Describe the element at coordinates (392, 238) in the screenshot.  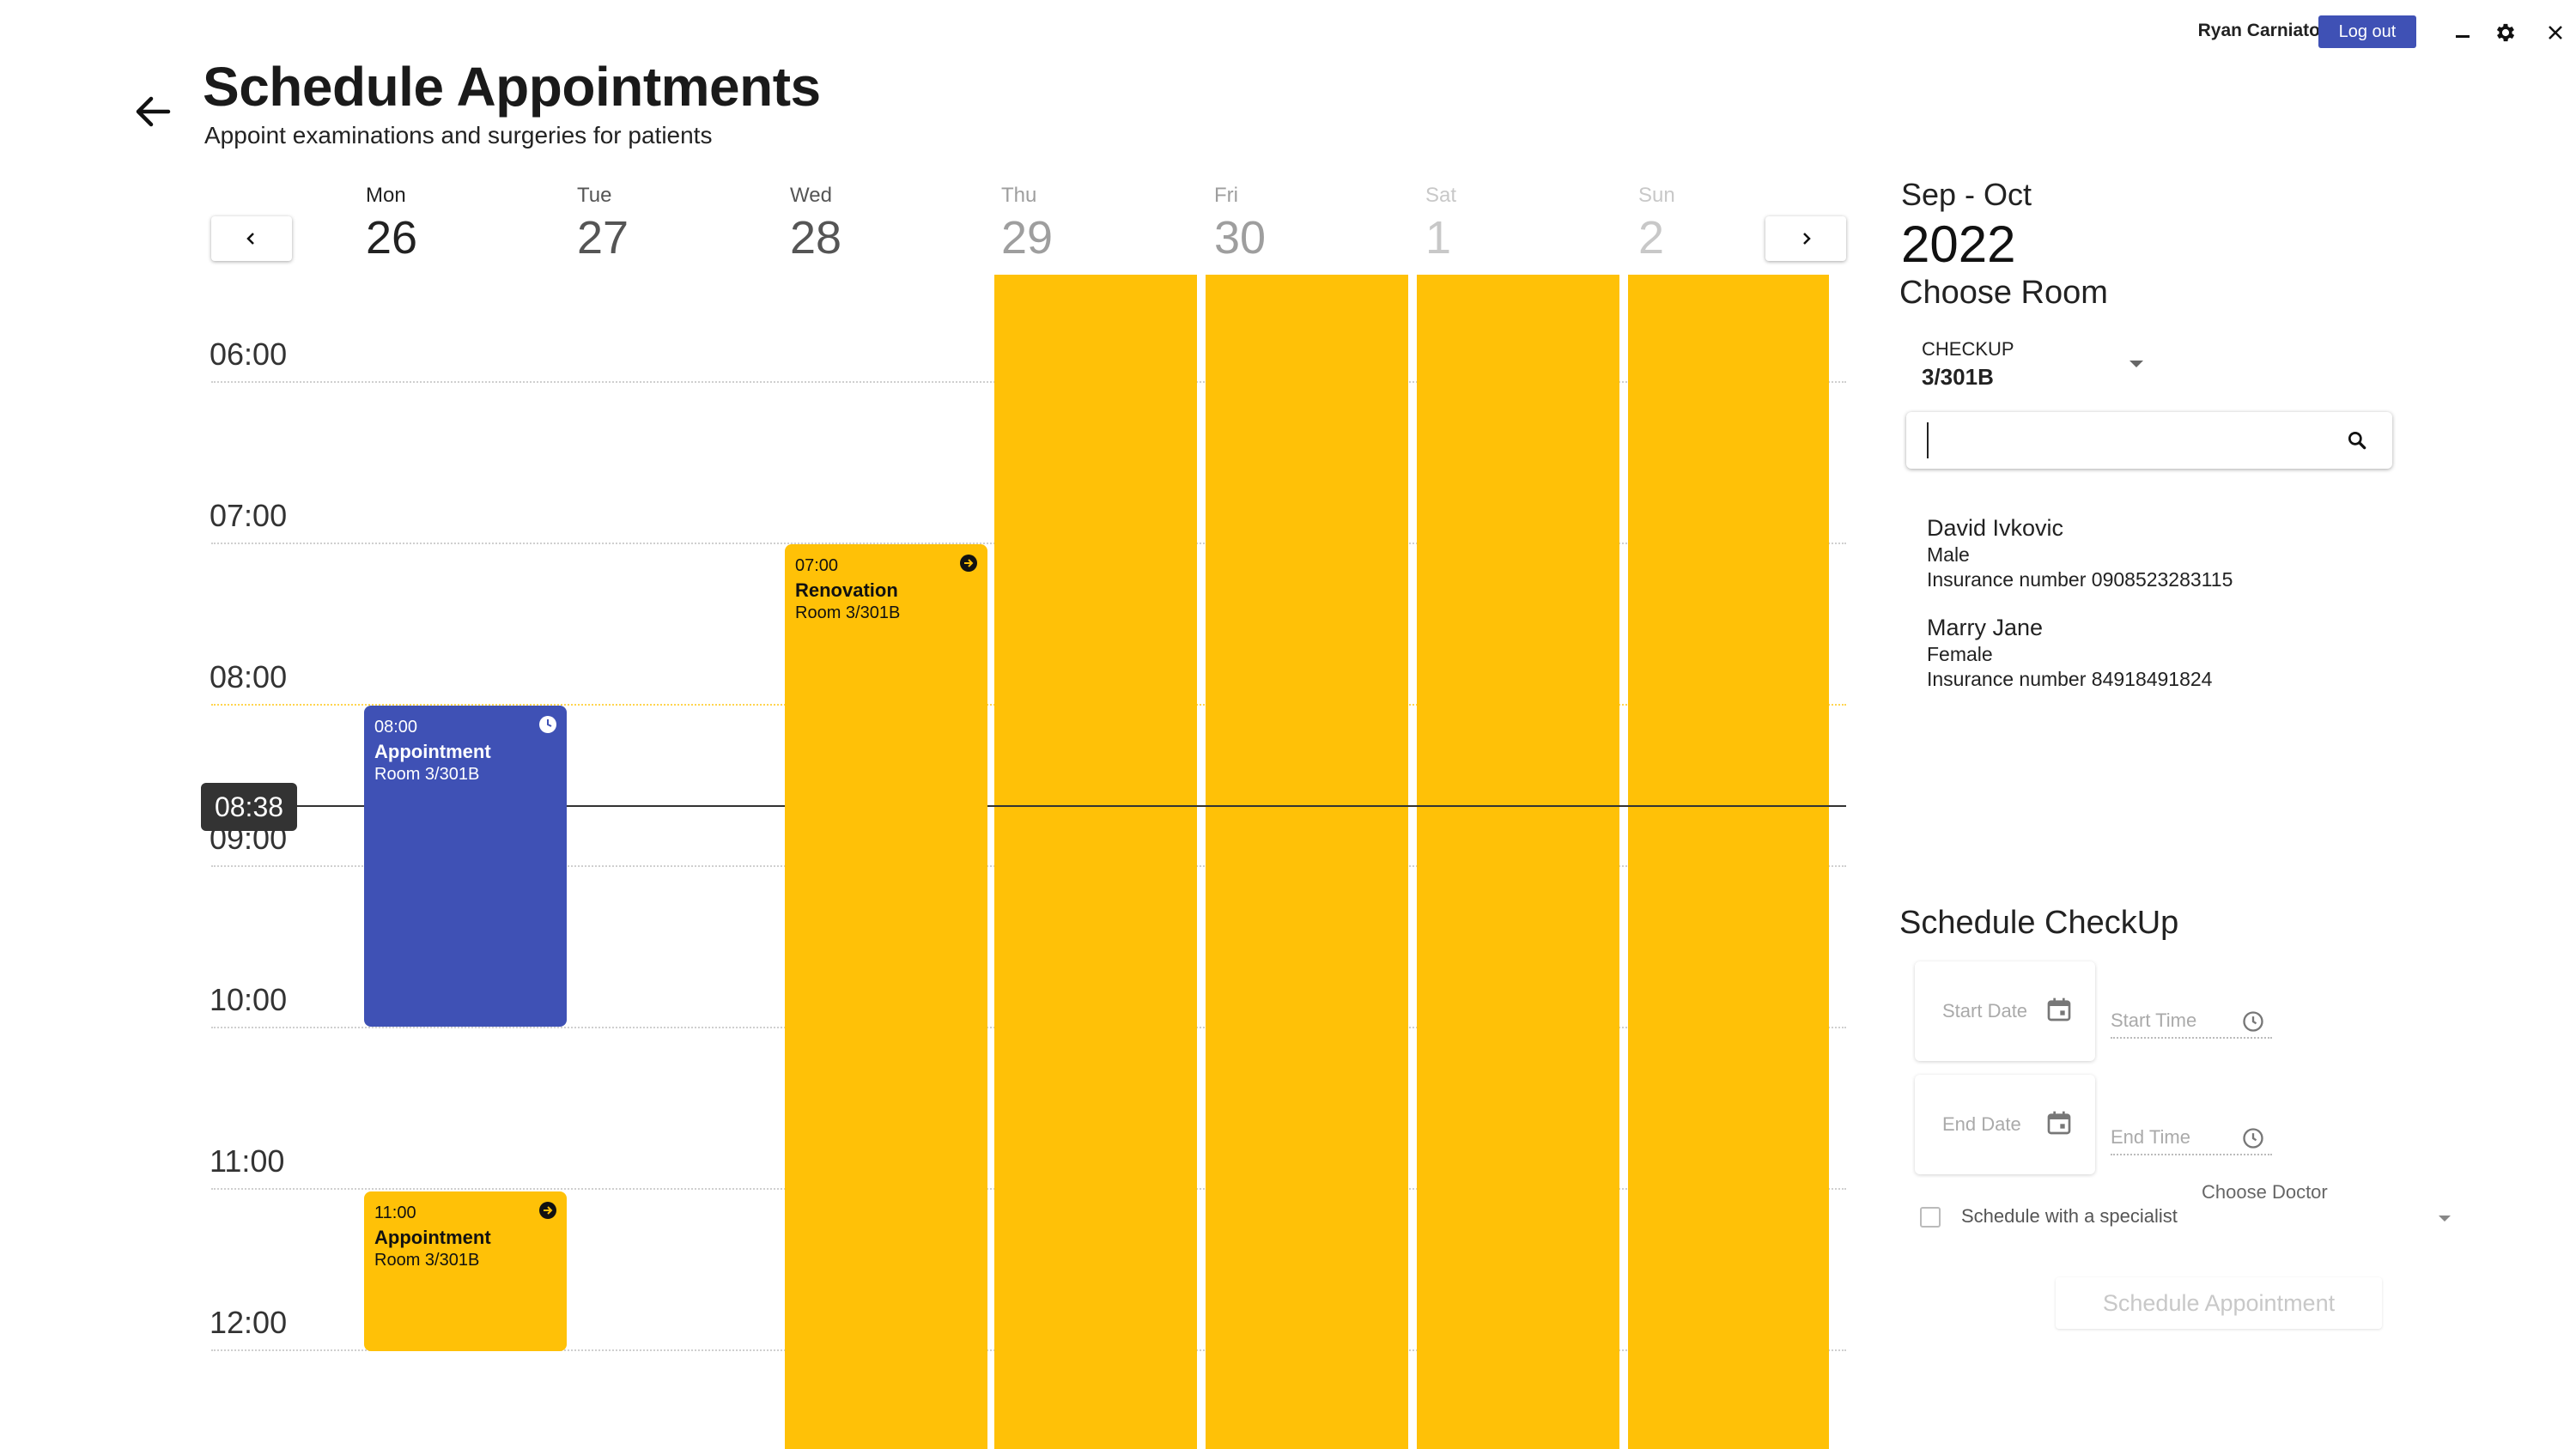
I see `day-number: 26` at that location.